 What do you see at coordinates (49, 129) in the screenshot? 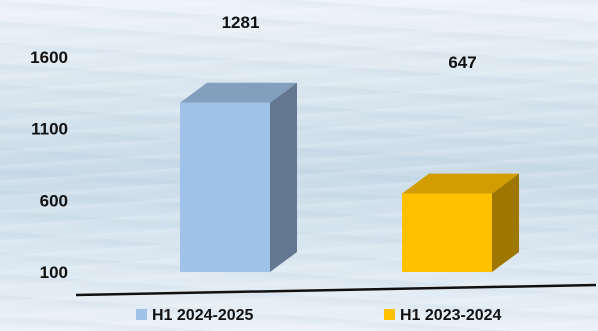
I see `y-tick-label: 1100` at bounding box center [49, 129].